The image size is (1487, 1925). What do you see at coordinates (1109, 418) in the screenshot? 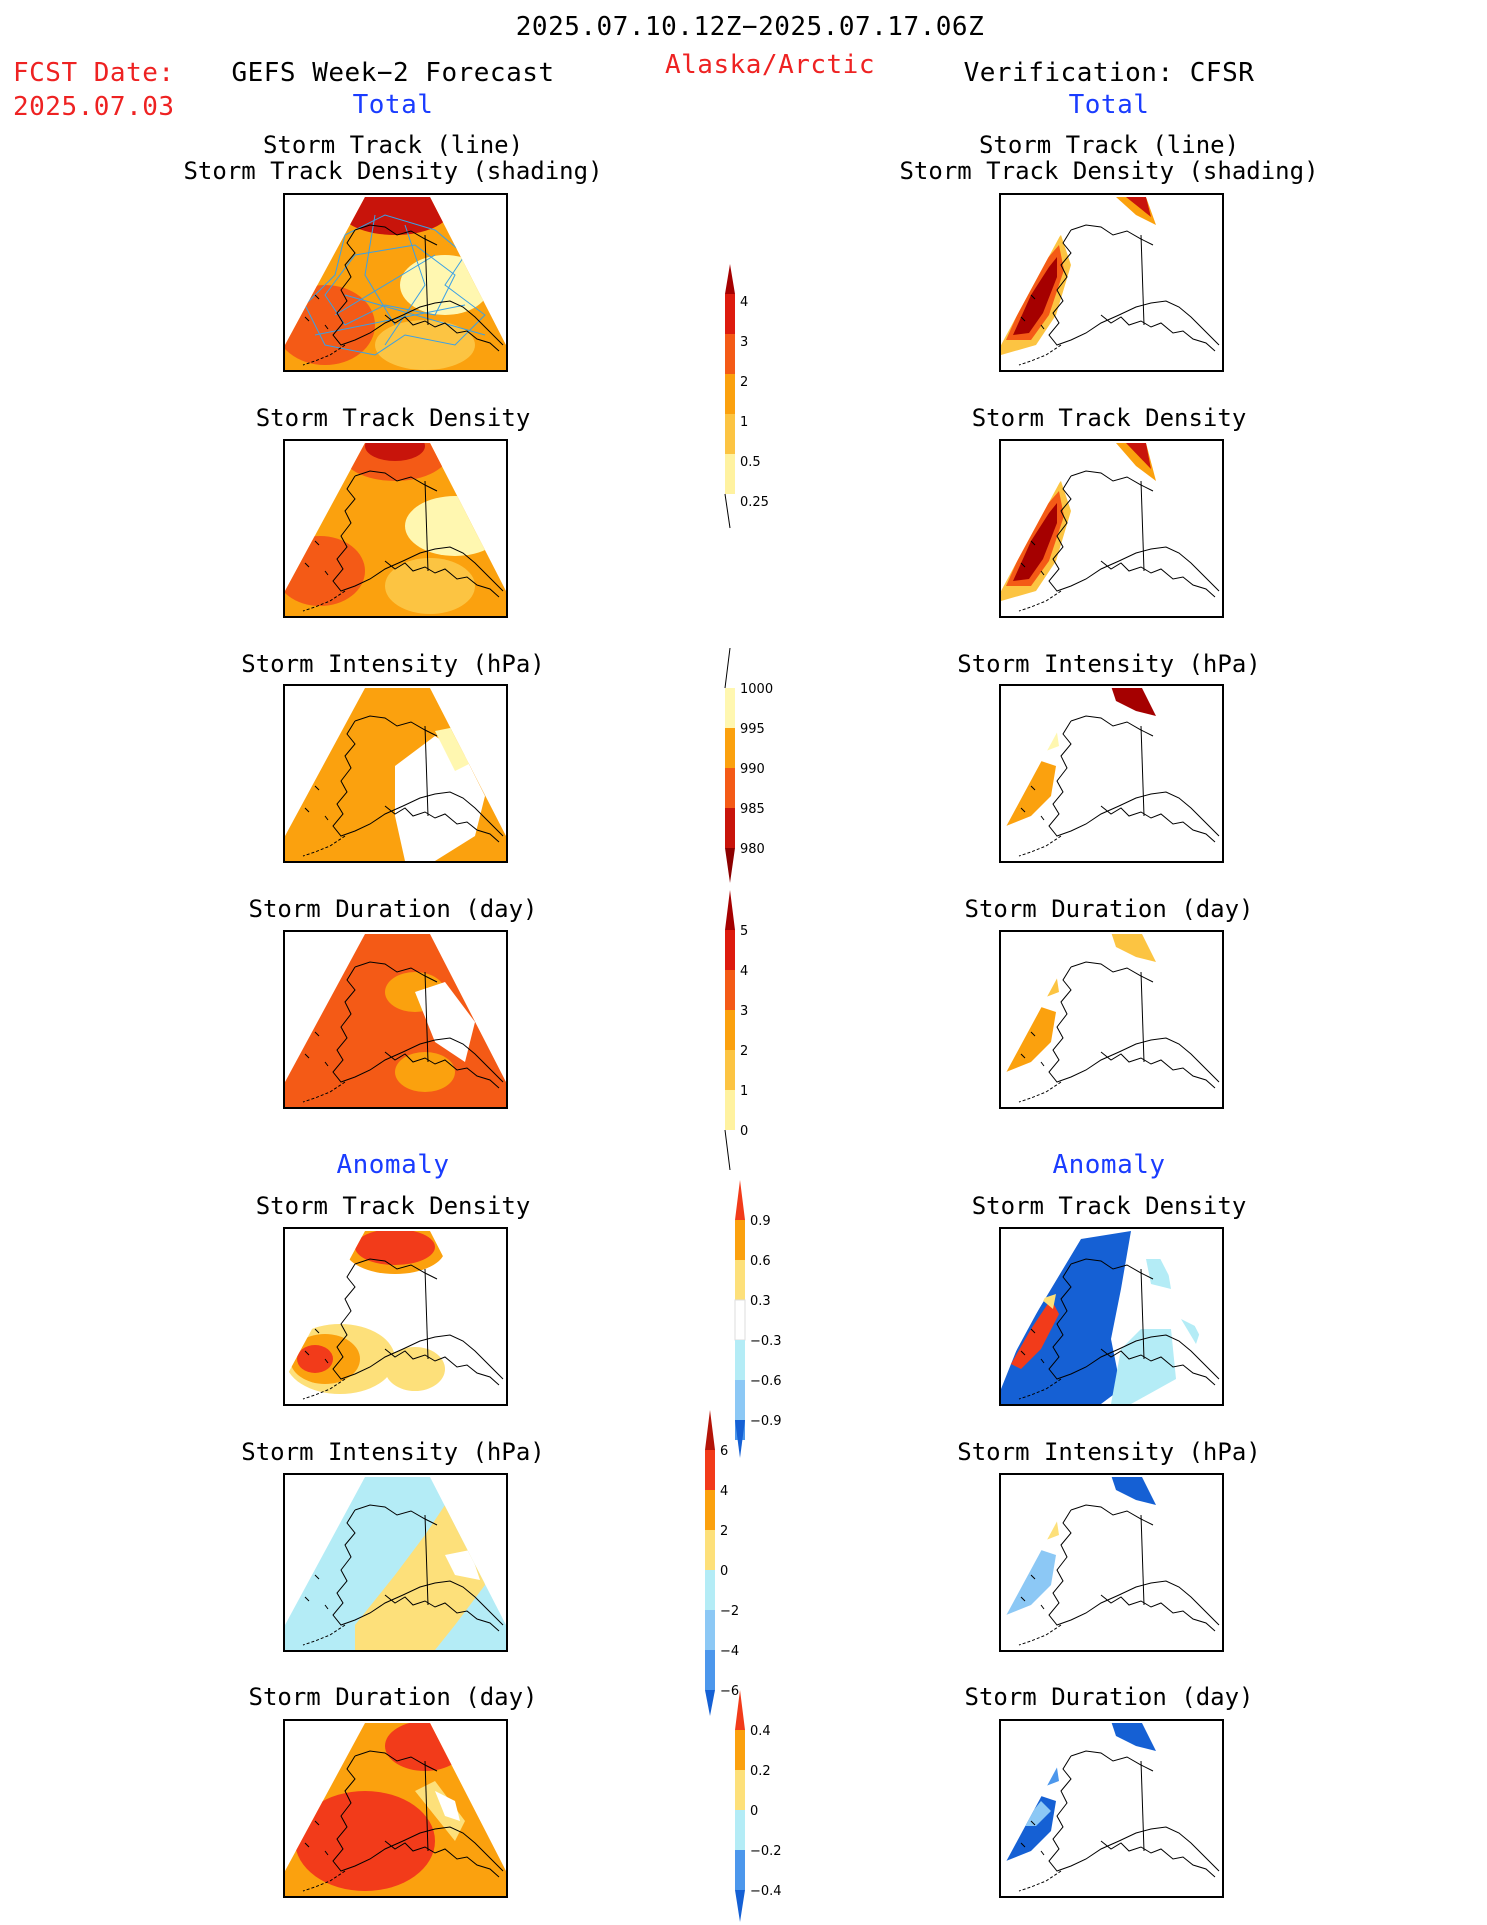
I see `right-track-density-title: Storm Track Density` at bounding box center [1109, 418].